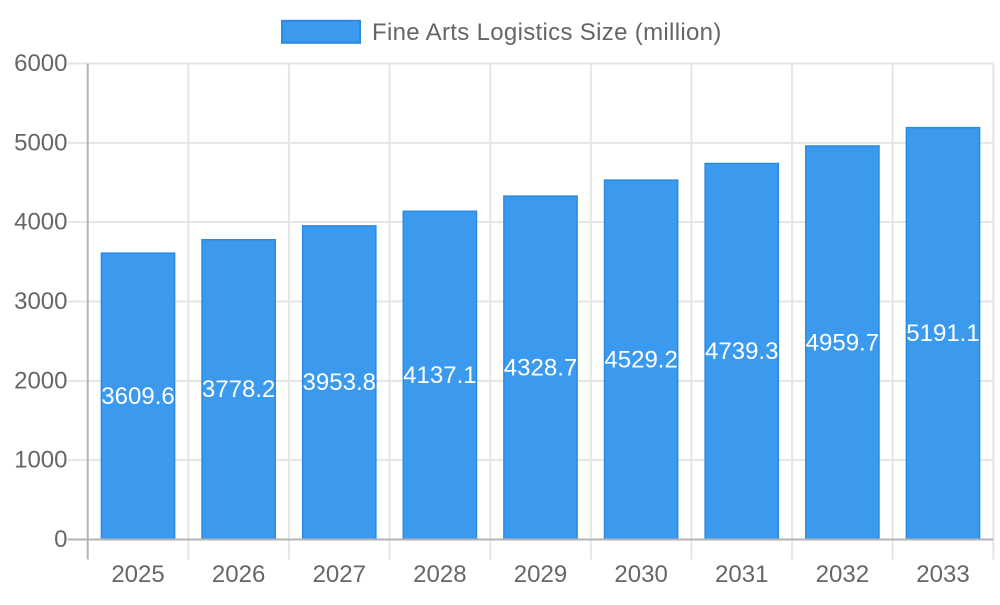 Image resolution: width=1000 pixels, height=605 pixels. I want to click on svg-text:Fine Arts Logistics Size (mill: Fine Arts Logistics Size (million), so click(547, 32).